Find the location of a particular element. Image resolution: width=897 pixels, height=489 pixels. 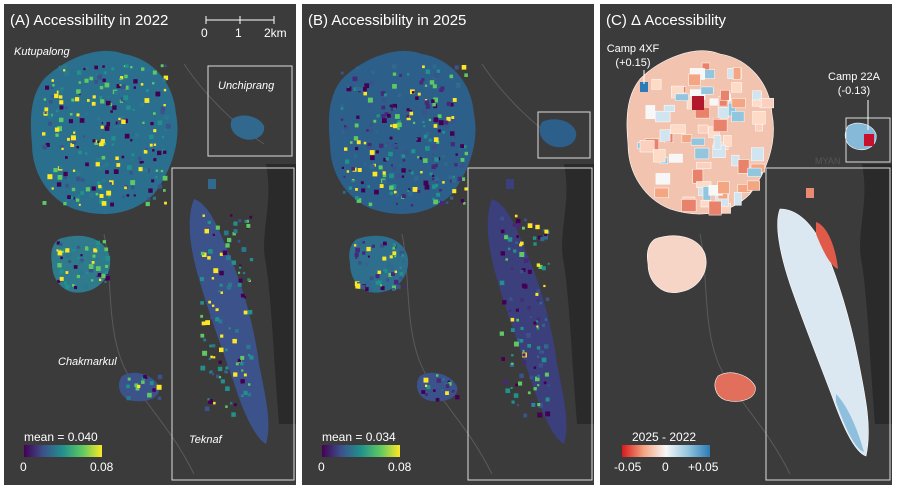

annotation-delta: (+0.15) is located at coordinates (633, 63).